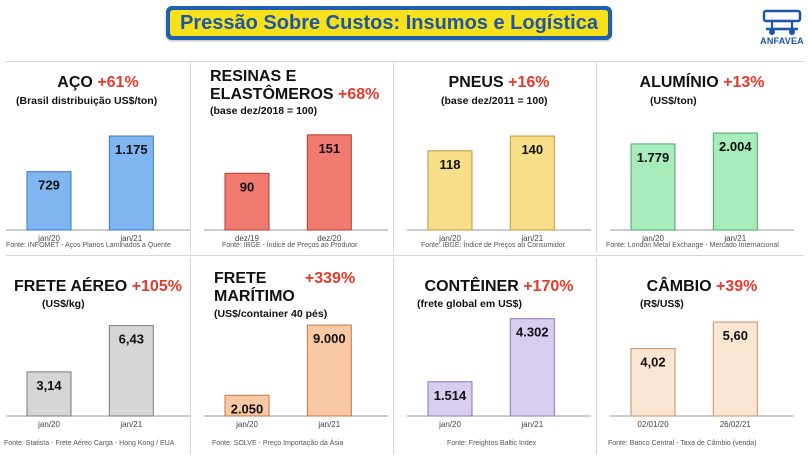 This screenshot has width=808, height=458. What do you see at coordinates (548, 286) in the screenshot?
I see `panel-pct: +170%` at bounding box center [548, 286].